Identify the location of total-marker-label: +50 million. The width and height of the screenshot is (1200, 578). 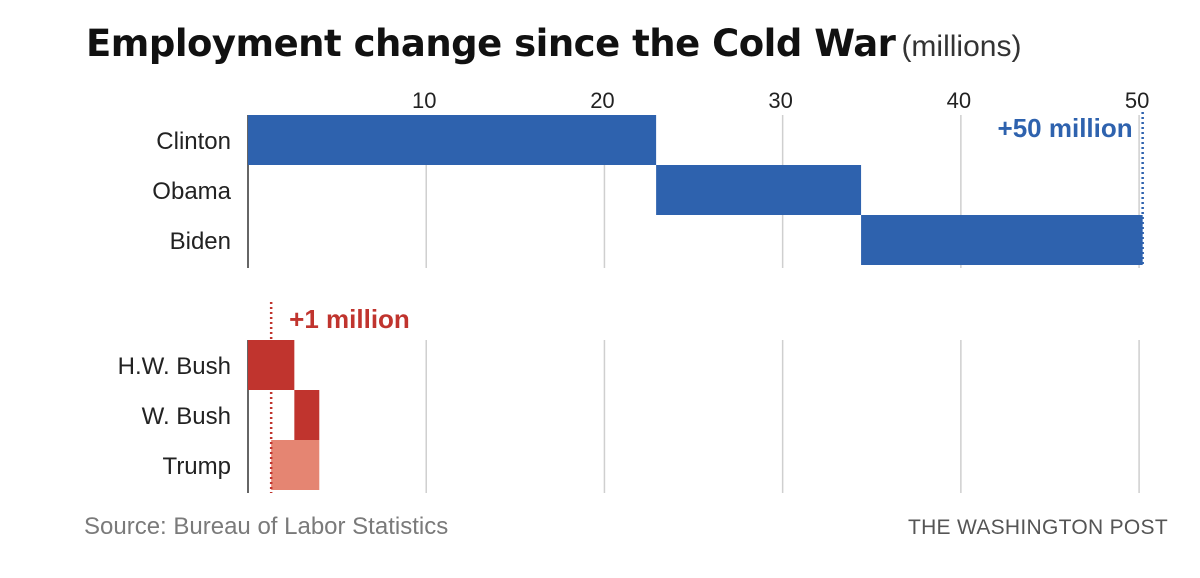
(1065, 128).